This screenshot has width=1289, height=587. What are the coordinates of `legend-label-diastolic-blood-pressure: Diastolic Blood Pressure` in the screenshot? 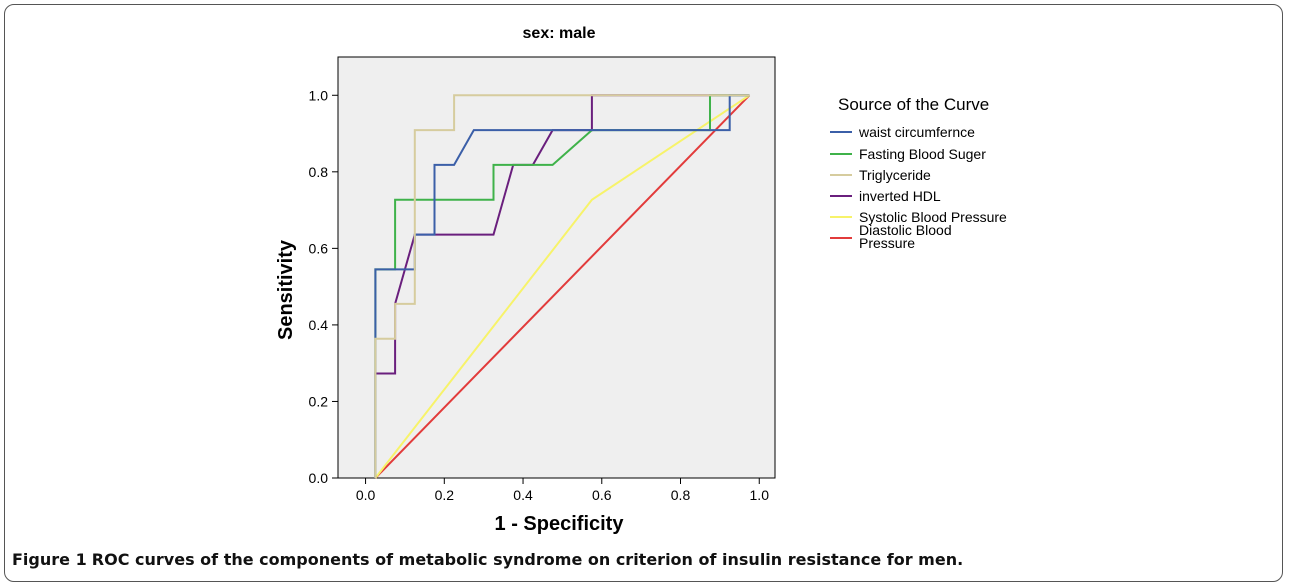 It's located at (905, 236).